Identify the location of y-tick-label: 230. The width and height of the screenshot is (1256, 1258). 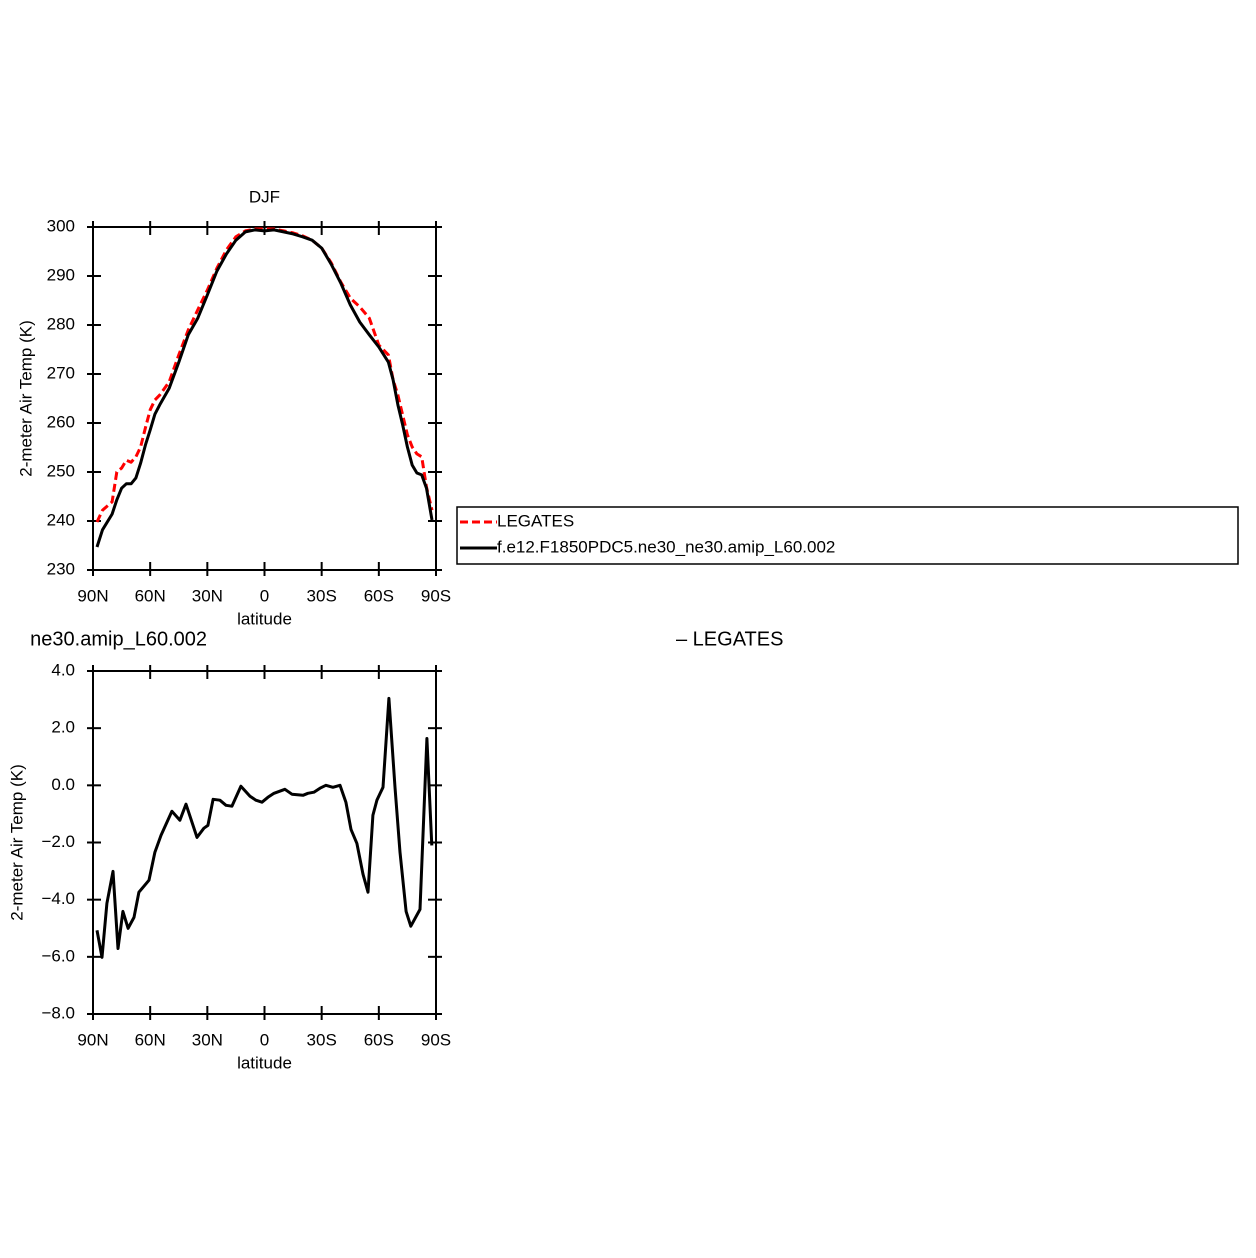
(61, 568).